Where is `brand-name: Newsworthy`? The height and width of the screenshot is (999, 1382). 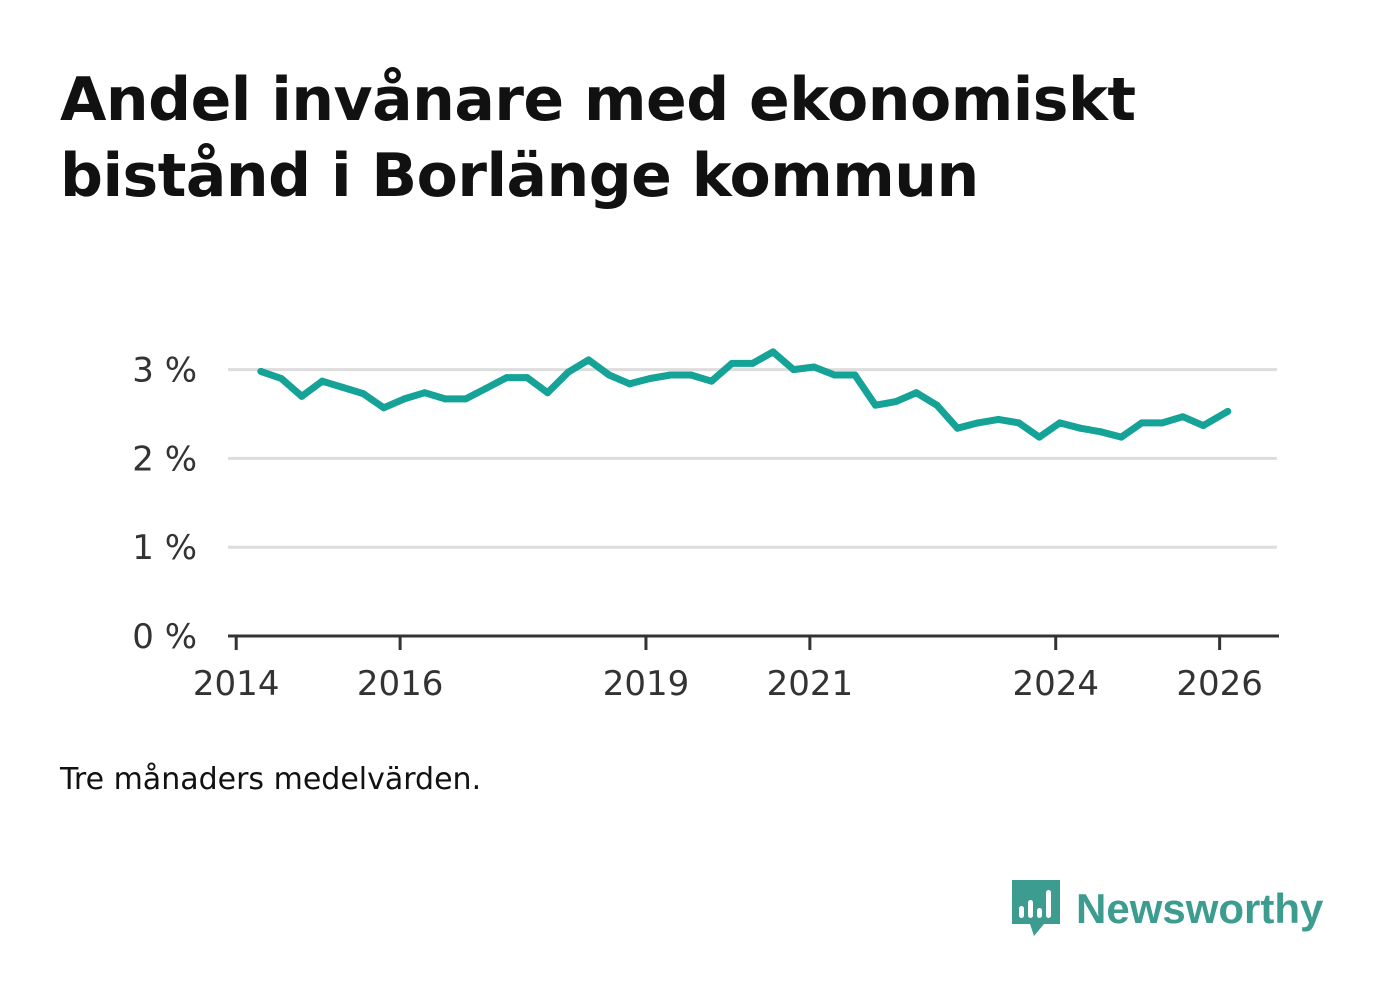 brand-name: Newsworthy is located at coordinates (1200, 908).